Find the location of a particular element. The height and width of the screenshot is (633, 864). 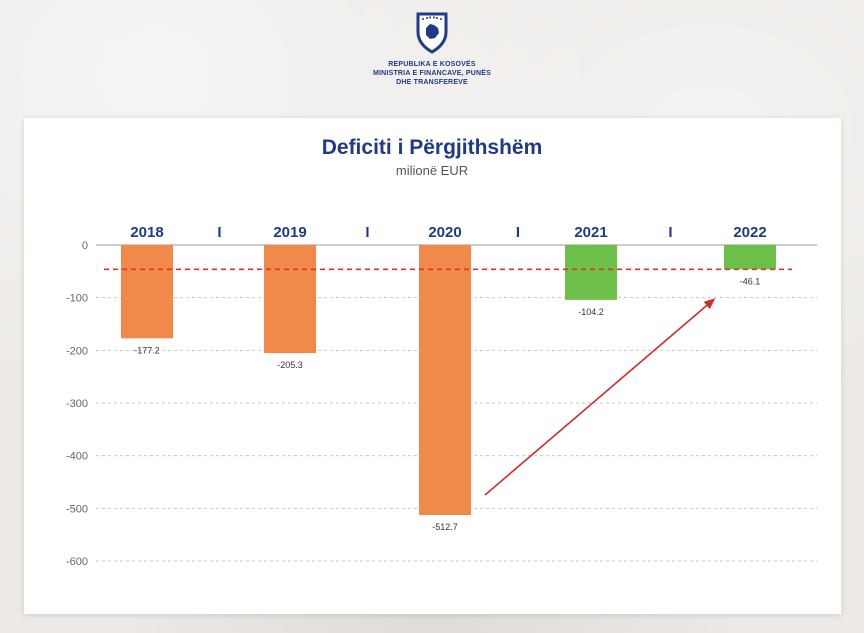

kosovo-coat-of-arms-icon is located at coordinates (432, 33).